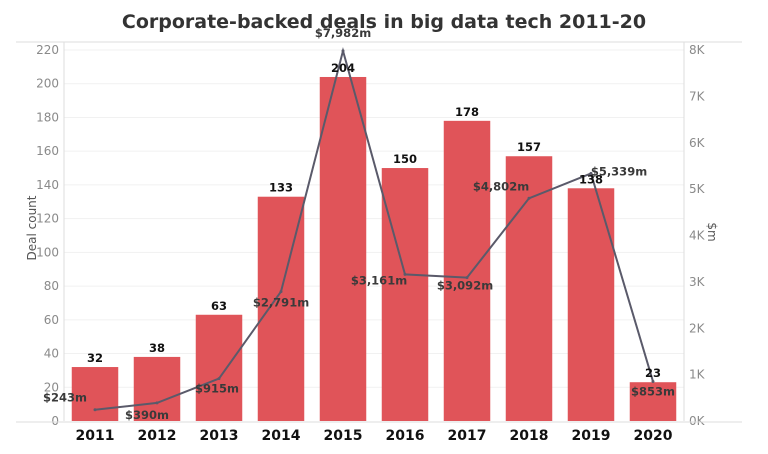 The height and width of the screenshot is (454, 768). I want to click on x-tick-label: 2018, so click(529, 436).